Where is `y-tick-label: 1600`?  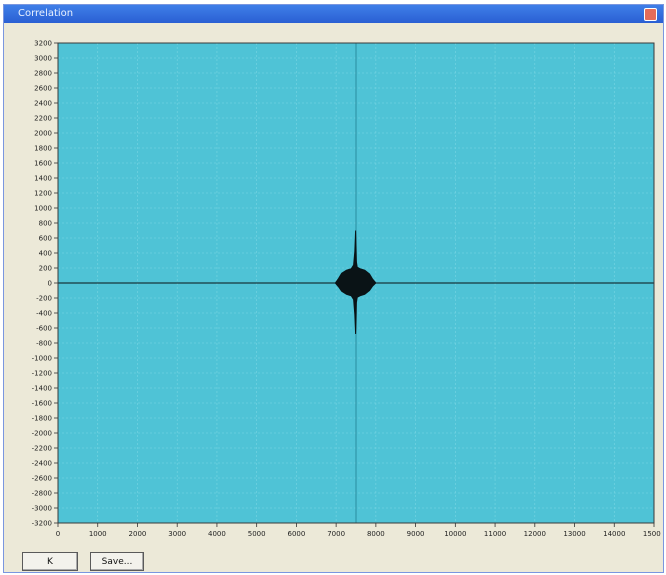
y-tick-label: 1600 is located at coordinates (43, 164).